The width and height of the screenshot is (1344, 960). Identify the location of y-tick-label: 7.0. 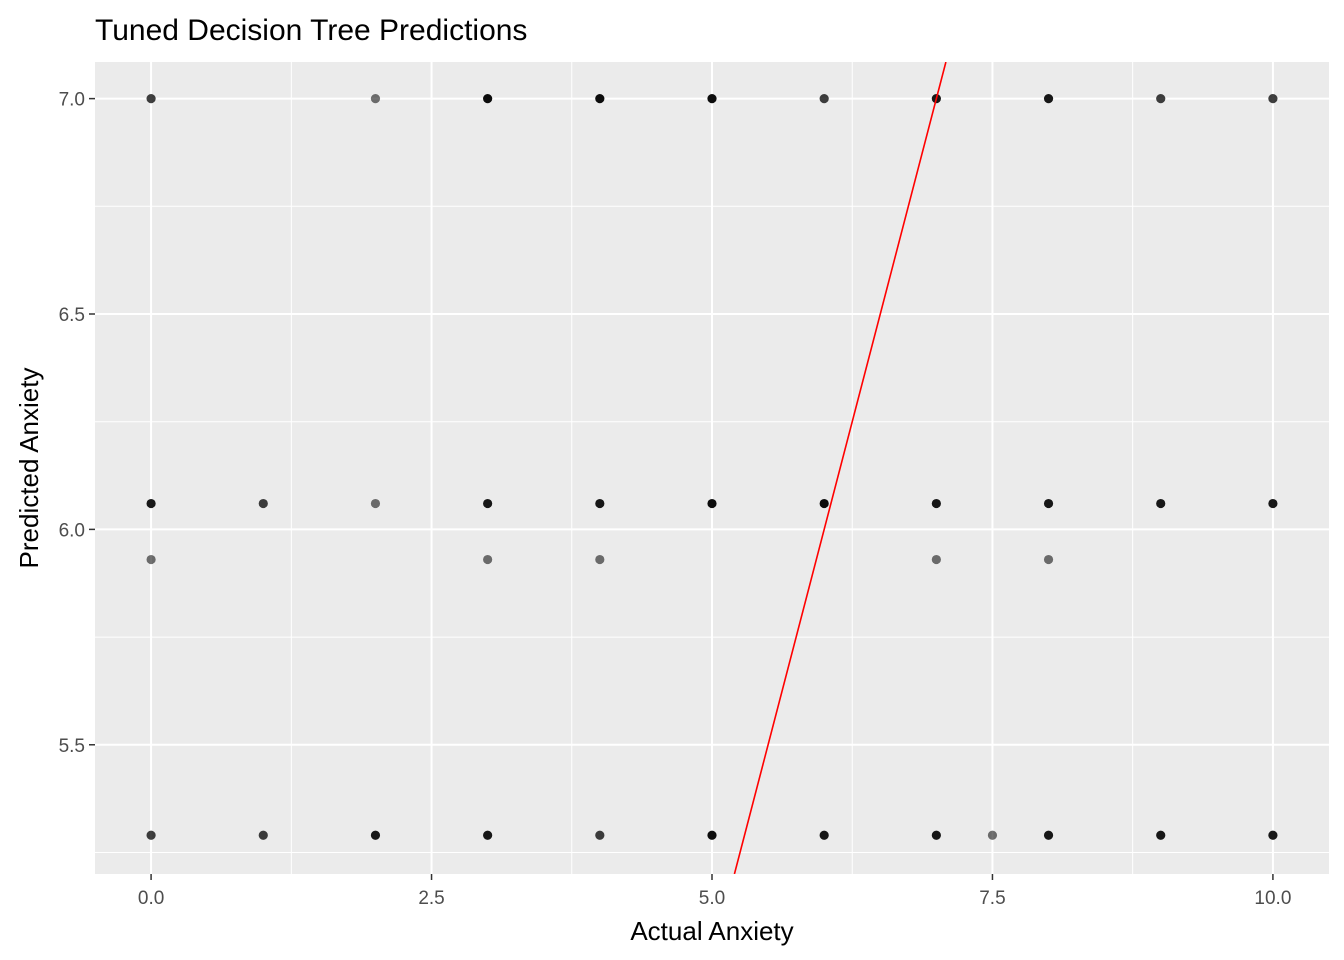
(72, 100).